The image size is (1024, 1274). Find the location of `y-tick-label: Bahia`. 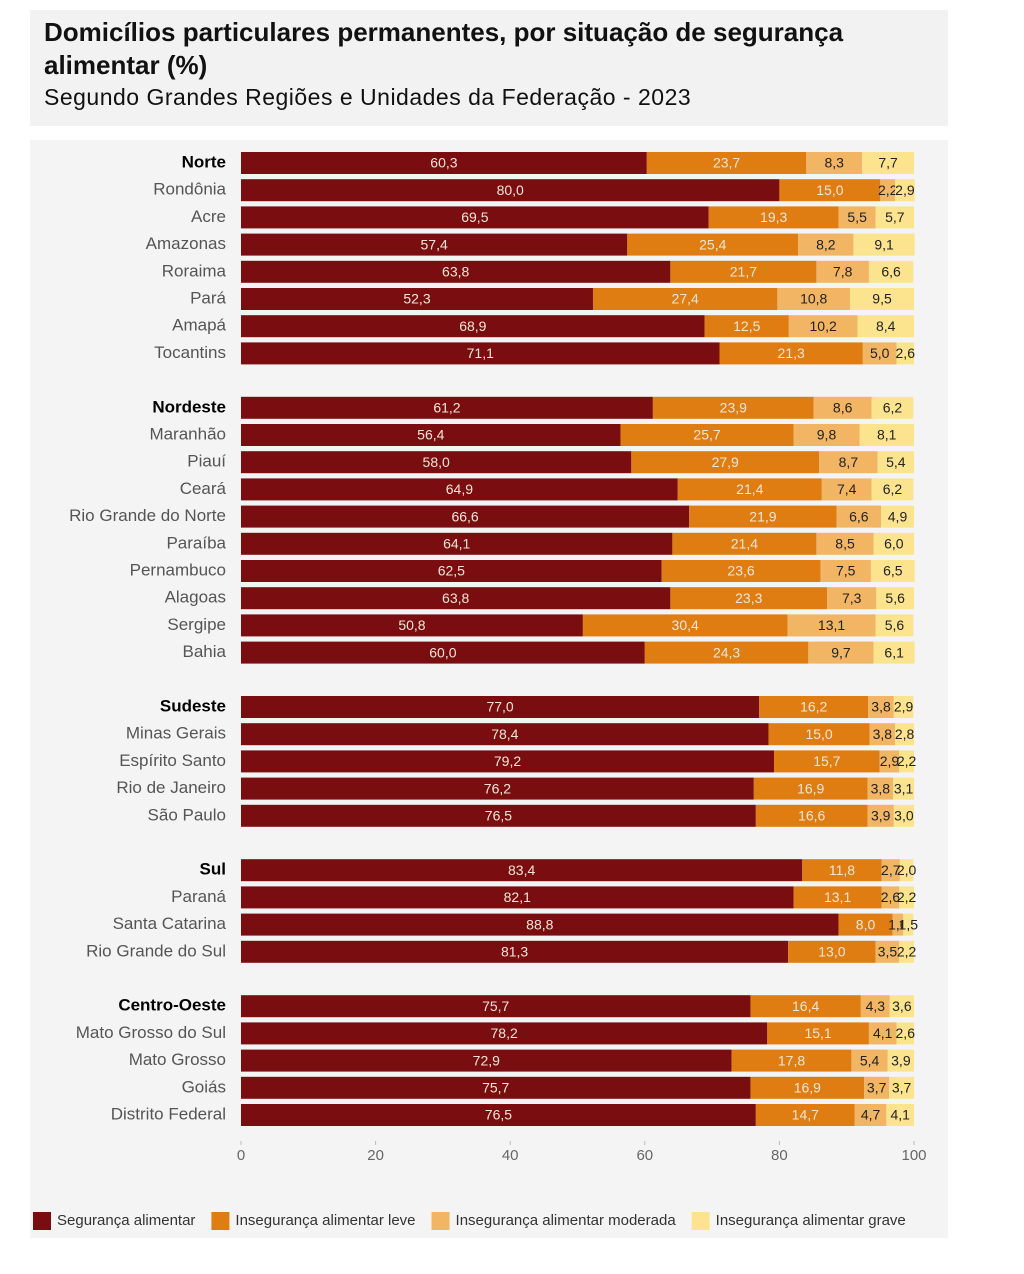

y-tick-label: Bahia is located at coordinates (205, 651).